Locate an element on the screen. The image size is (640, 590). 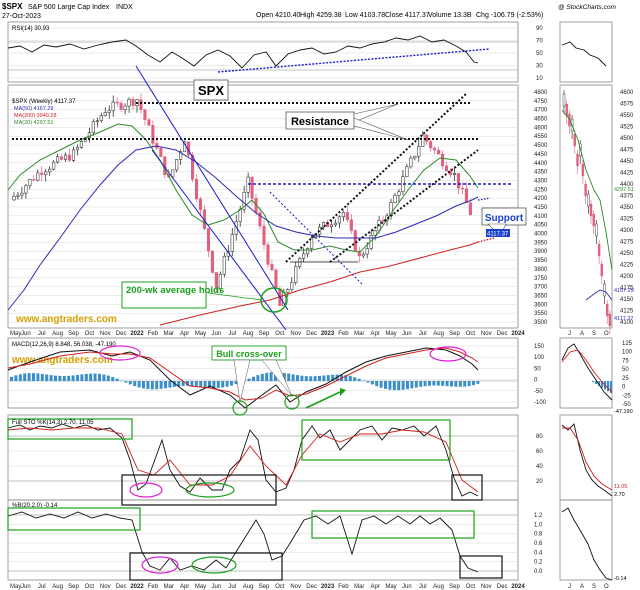
pctb-panel is located at coordinates (263, 540).